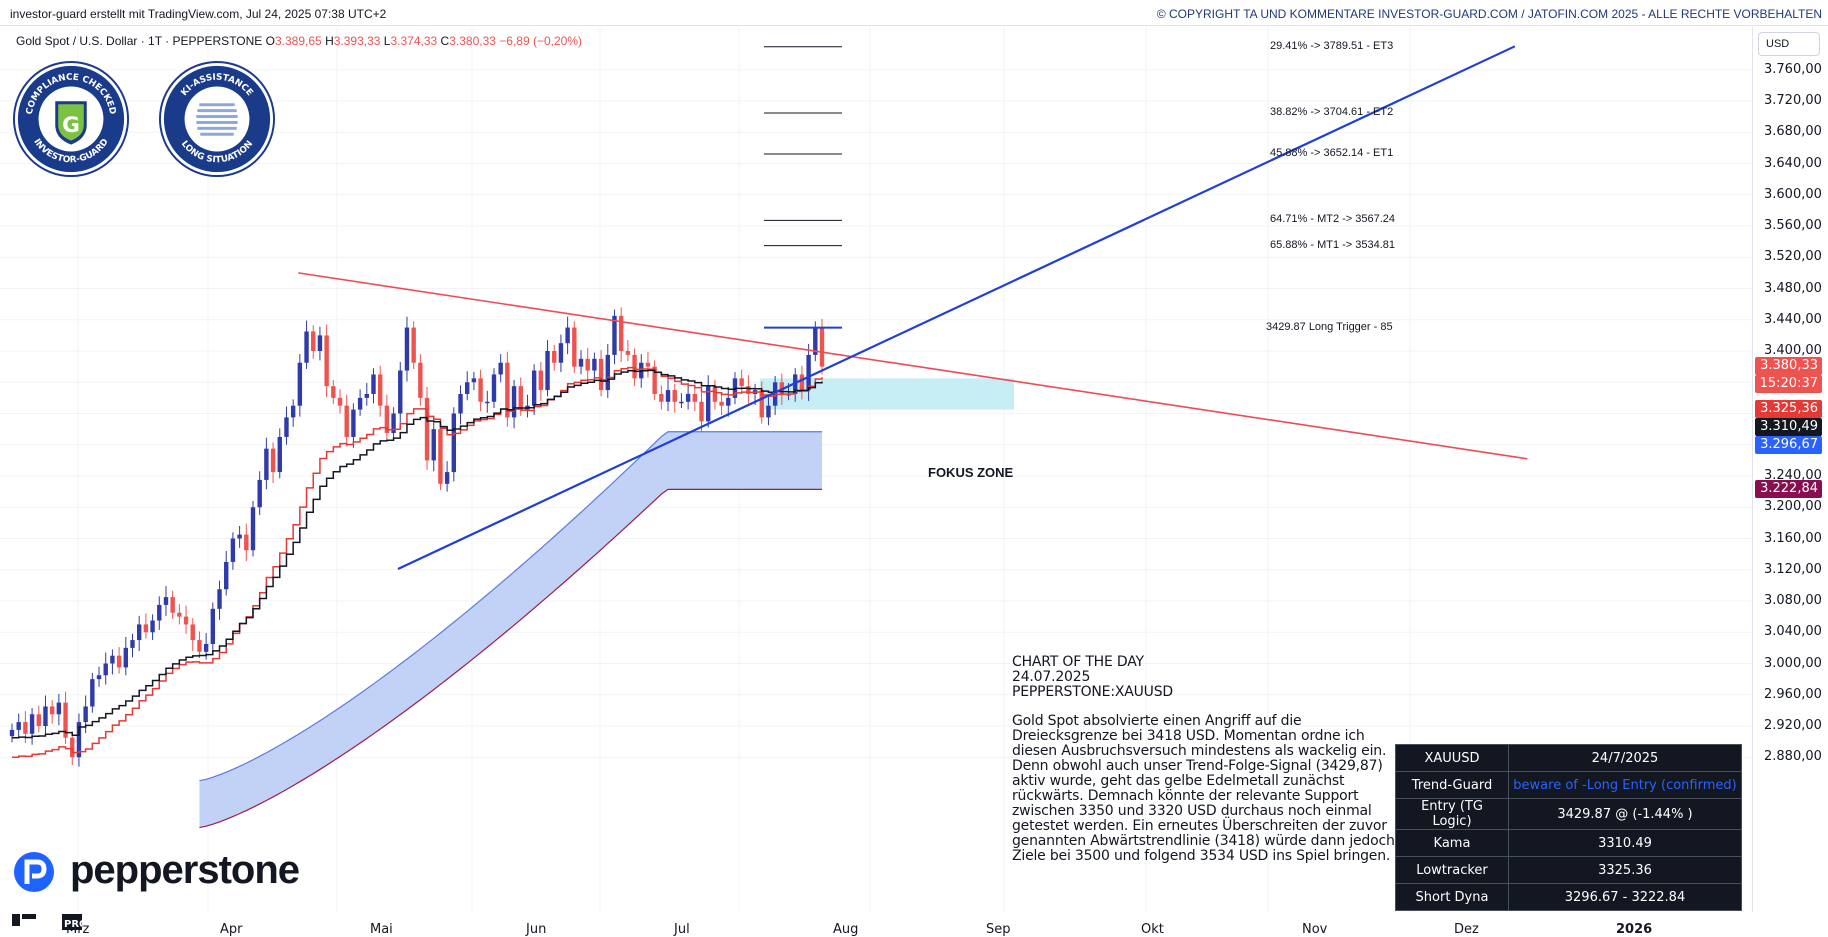 This screenshot has height=937, width=1828. What do you see at coordinates (217, 119) in the screenshot?
I see `ki-assistance-badge: KI-ASSISTANCE LONG SITUATION` at bounding box center [217, 119].